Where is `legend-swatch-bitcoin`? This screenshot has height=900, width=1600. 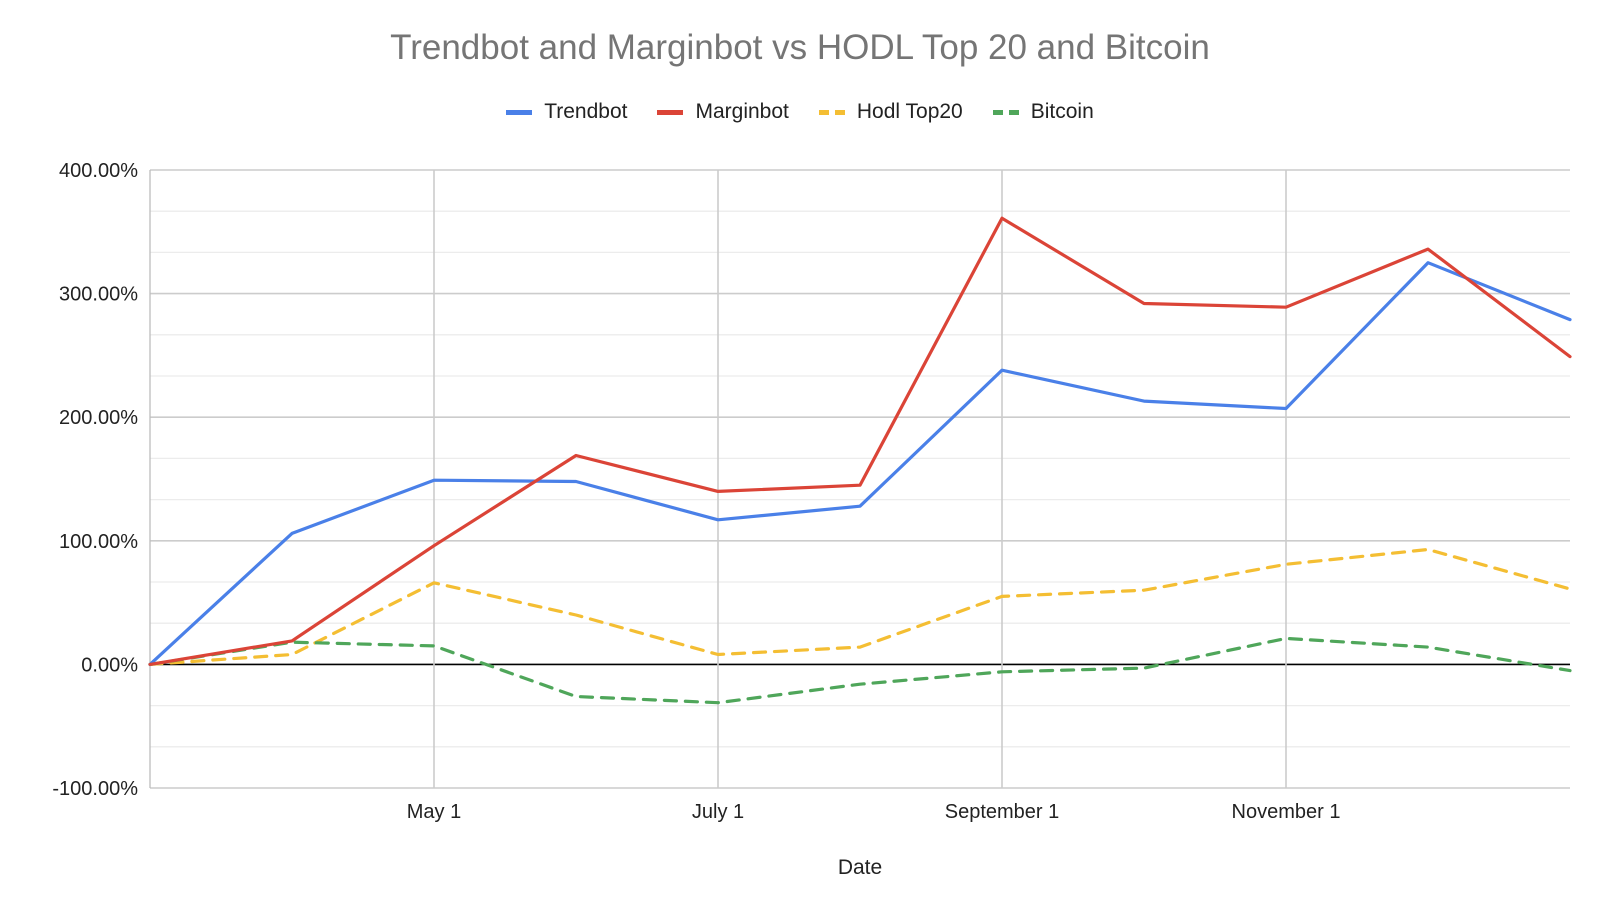
legend-swatch-bitcoin is located at coordinates (1005, 112).